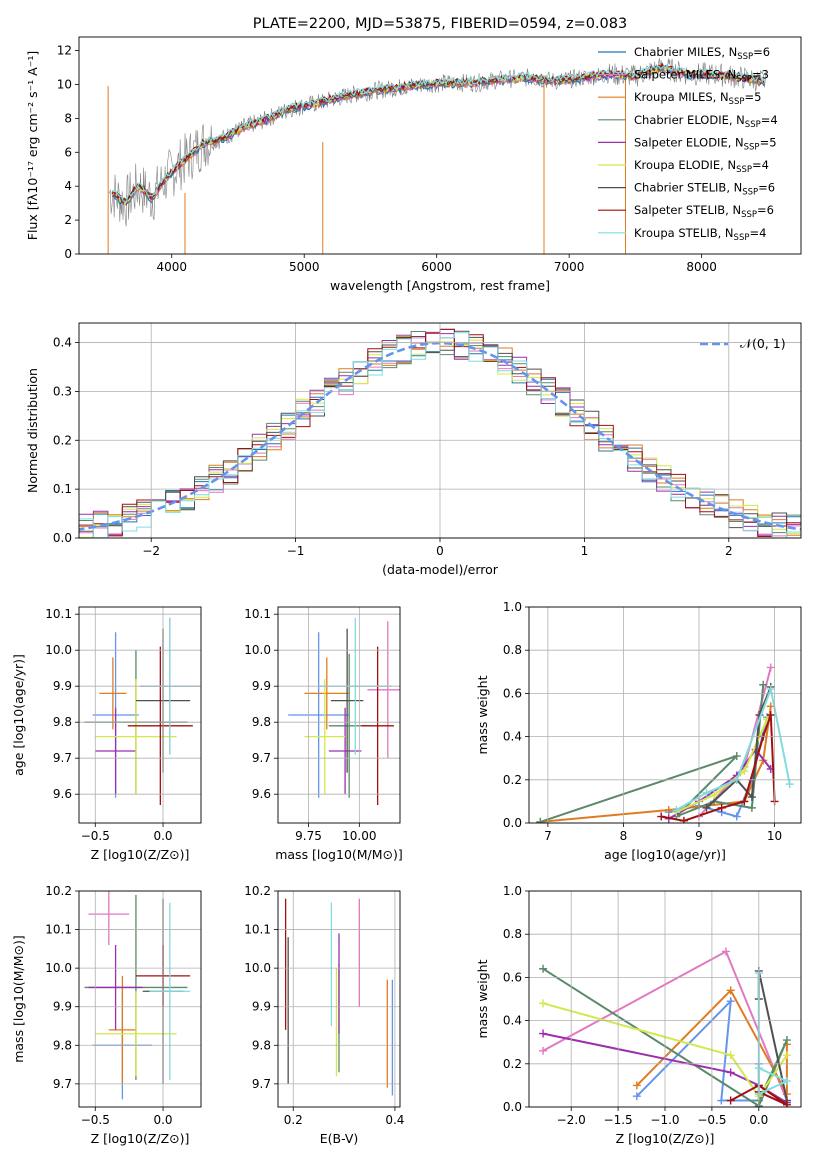 The image size is (819, 1170). What do you see at coordinates (58, 968) in the screenshot?
I see `y-tick-label: 10.0` at bounding box center [58, 968].